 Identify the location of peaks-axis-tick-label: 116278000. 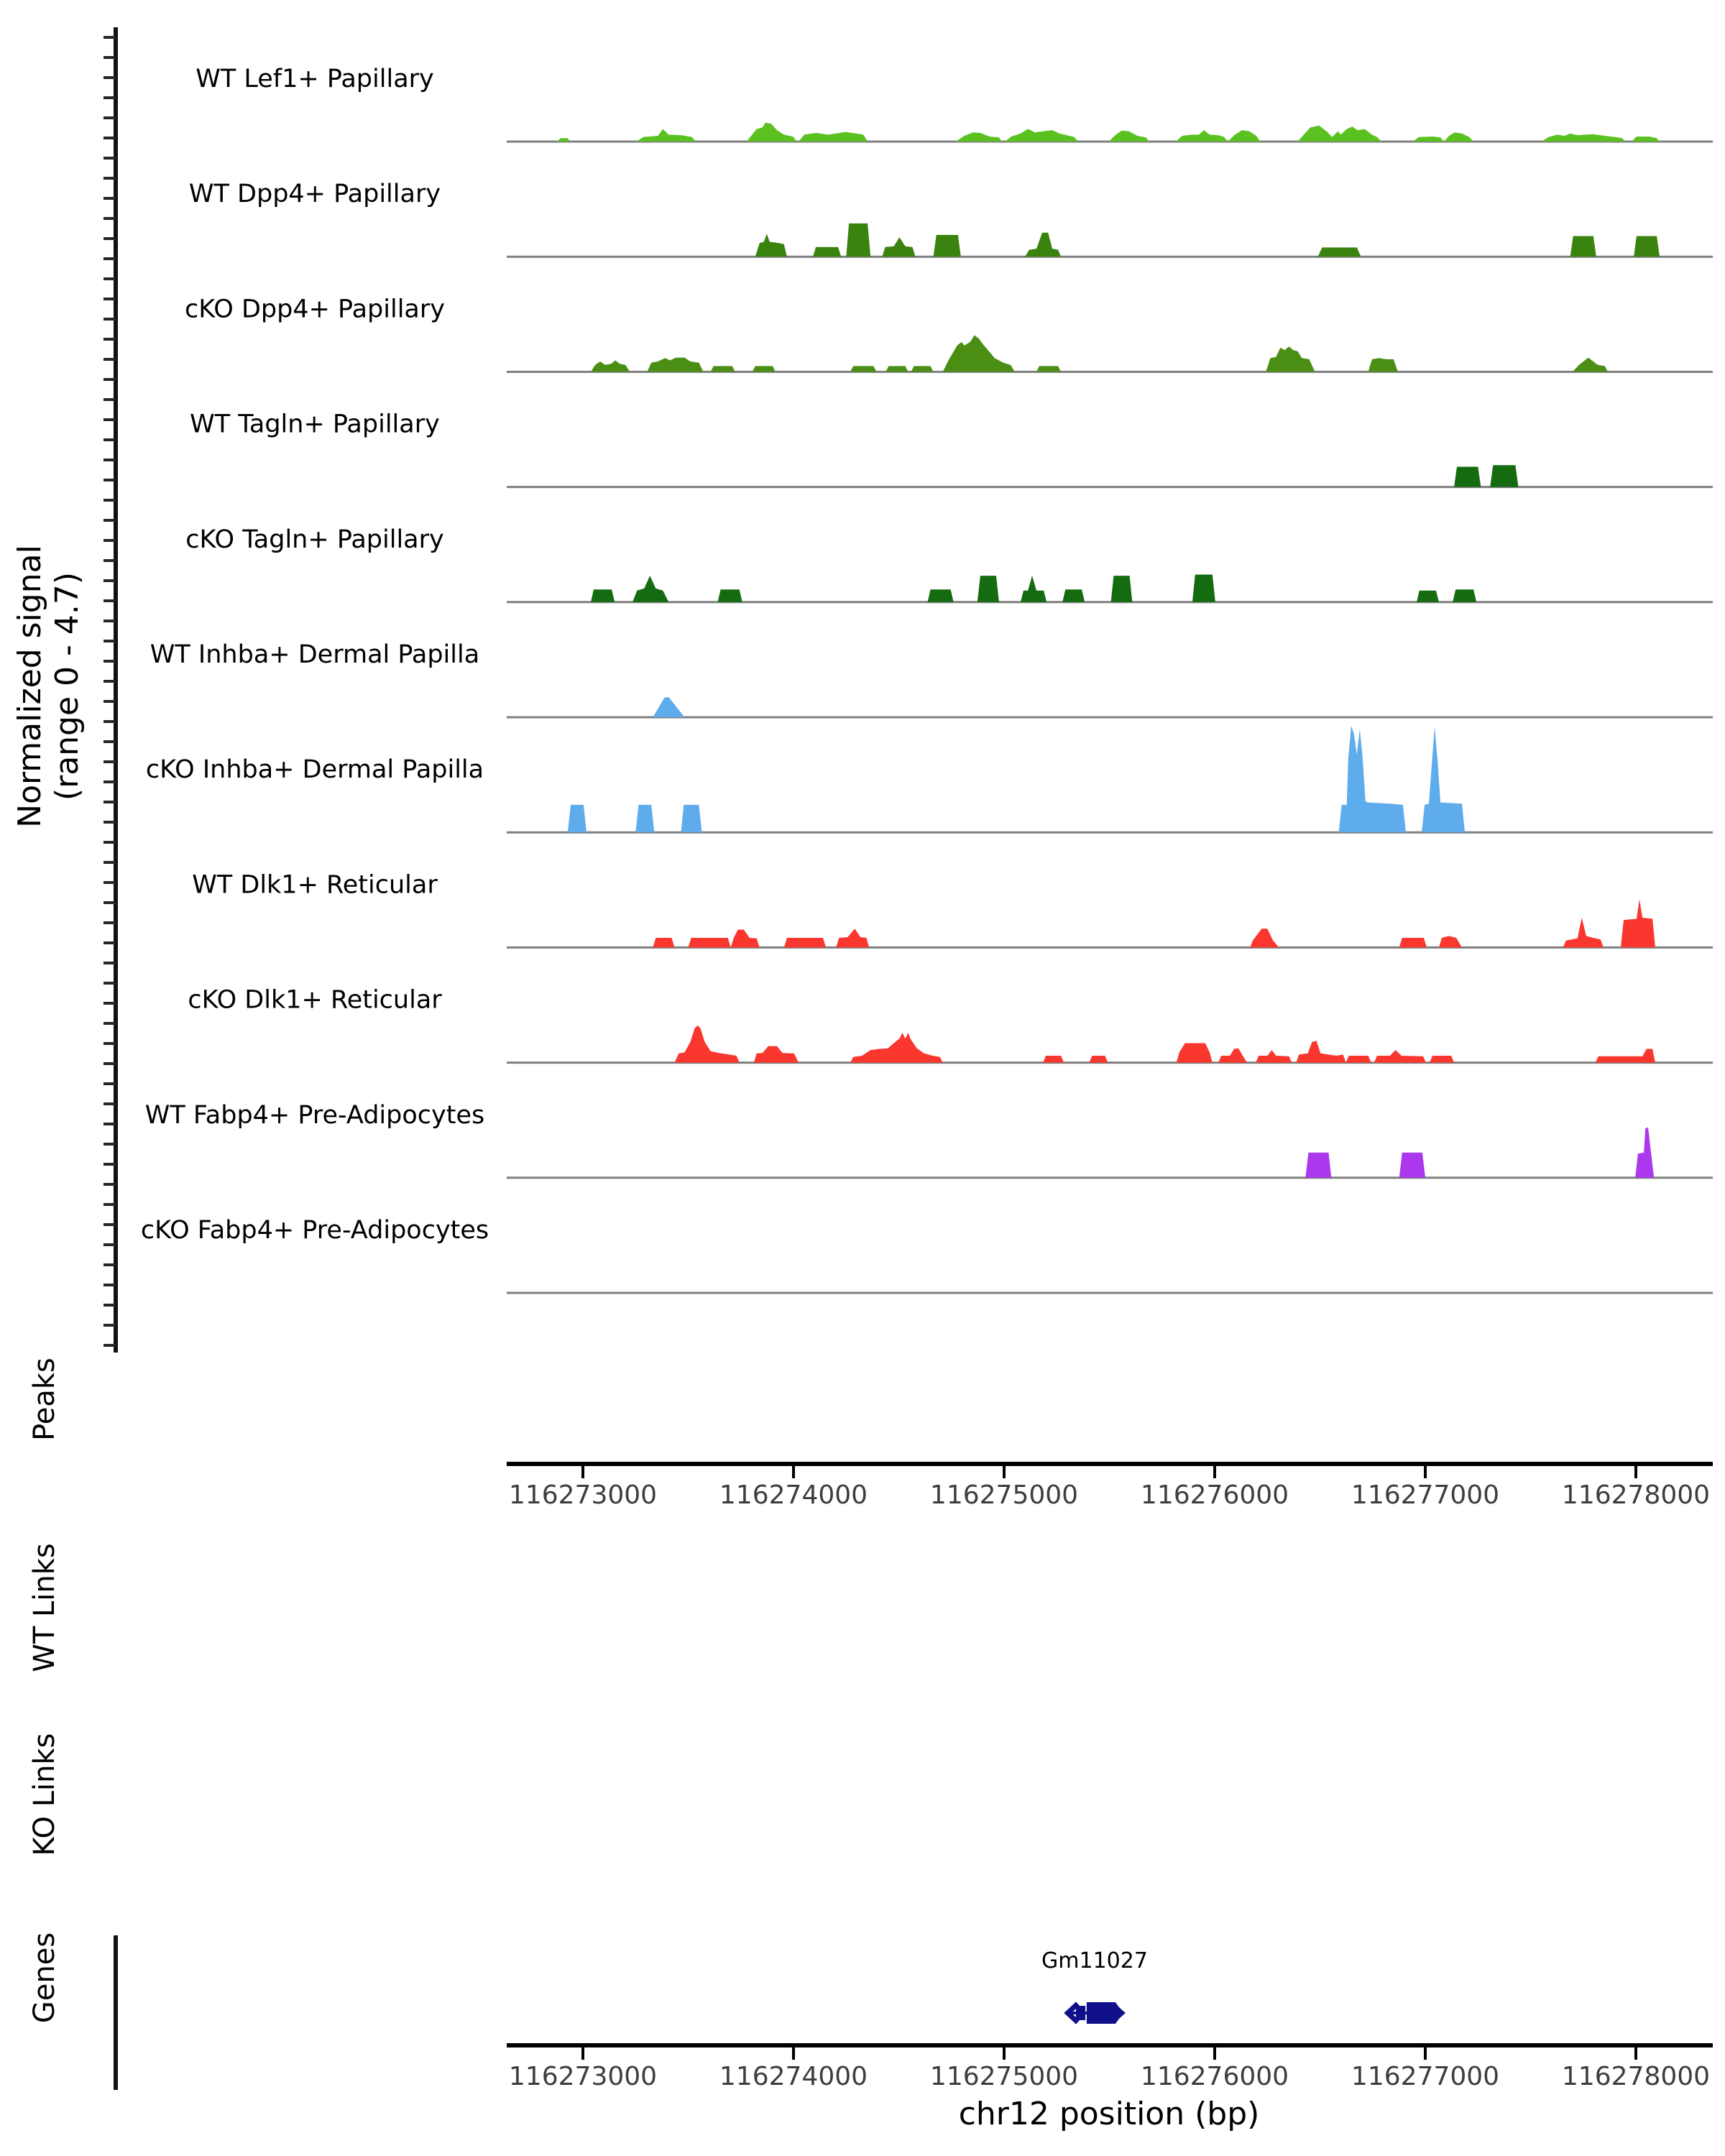
(1636, 1495).